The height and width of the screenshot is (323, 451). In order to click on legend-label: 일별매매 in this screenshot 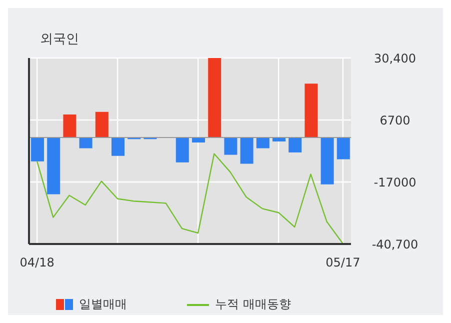, I will do `click(103, 304)`.